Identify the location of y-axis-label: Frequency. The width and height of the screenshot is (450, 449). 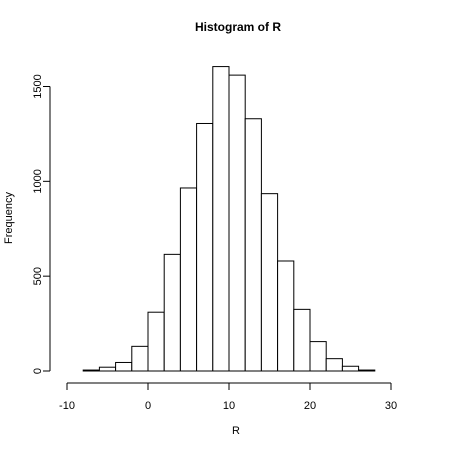
(9, 218).